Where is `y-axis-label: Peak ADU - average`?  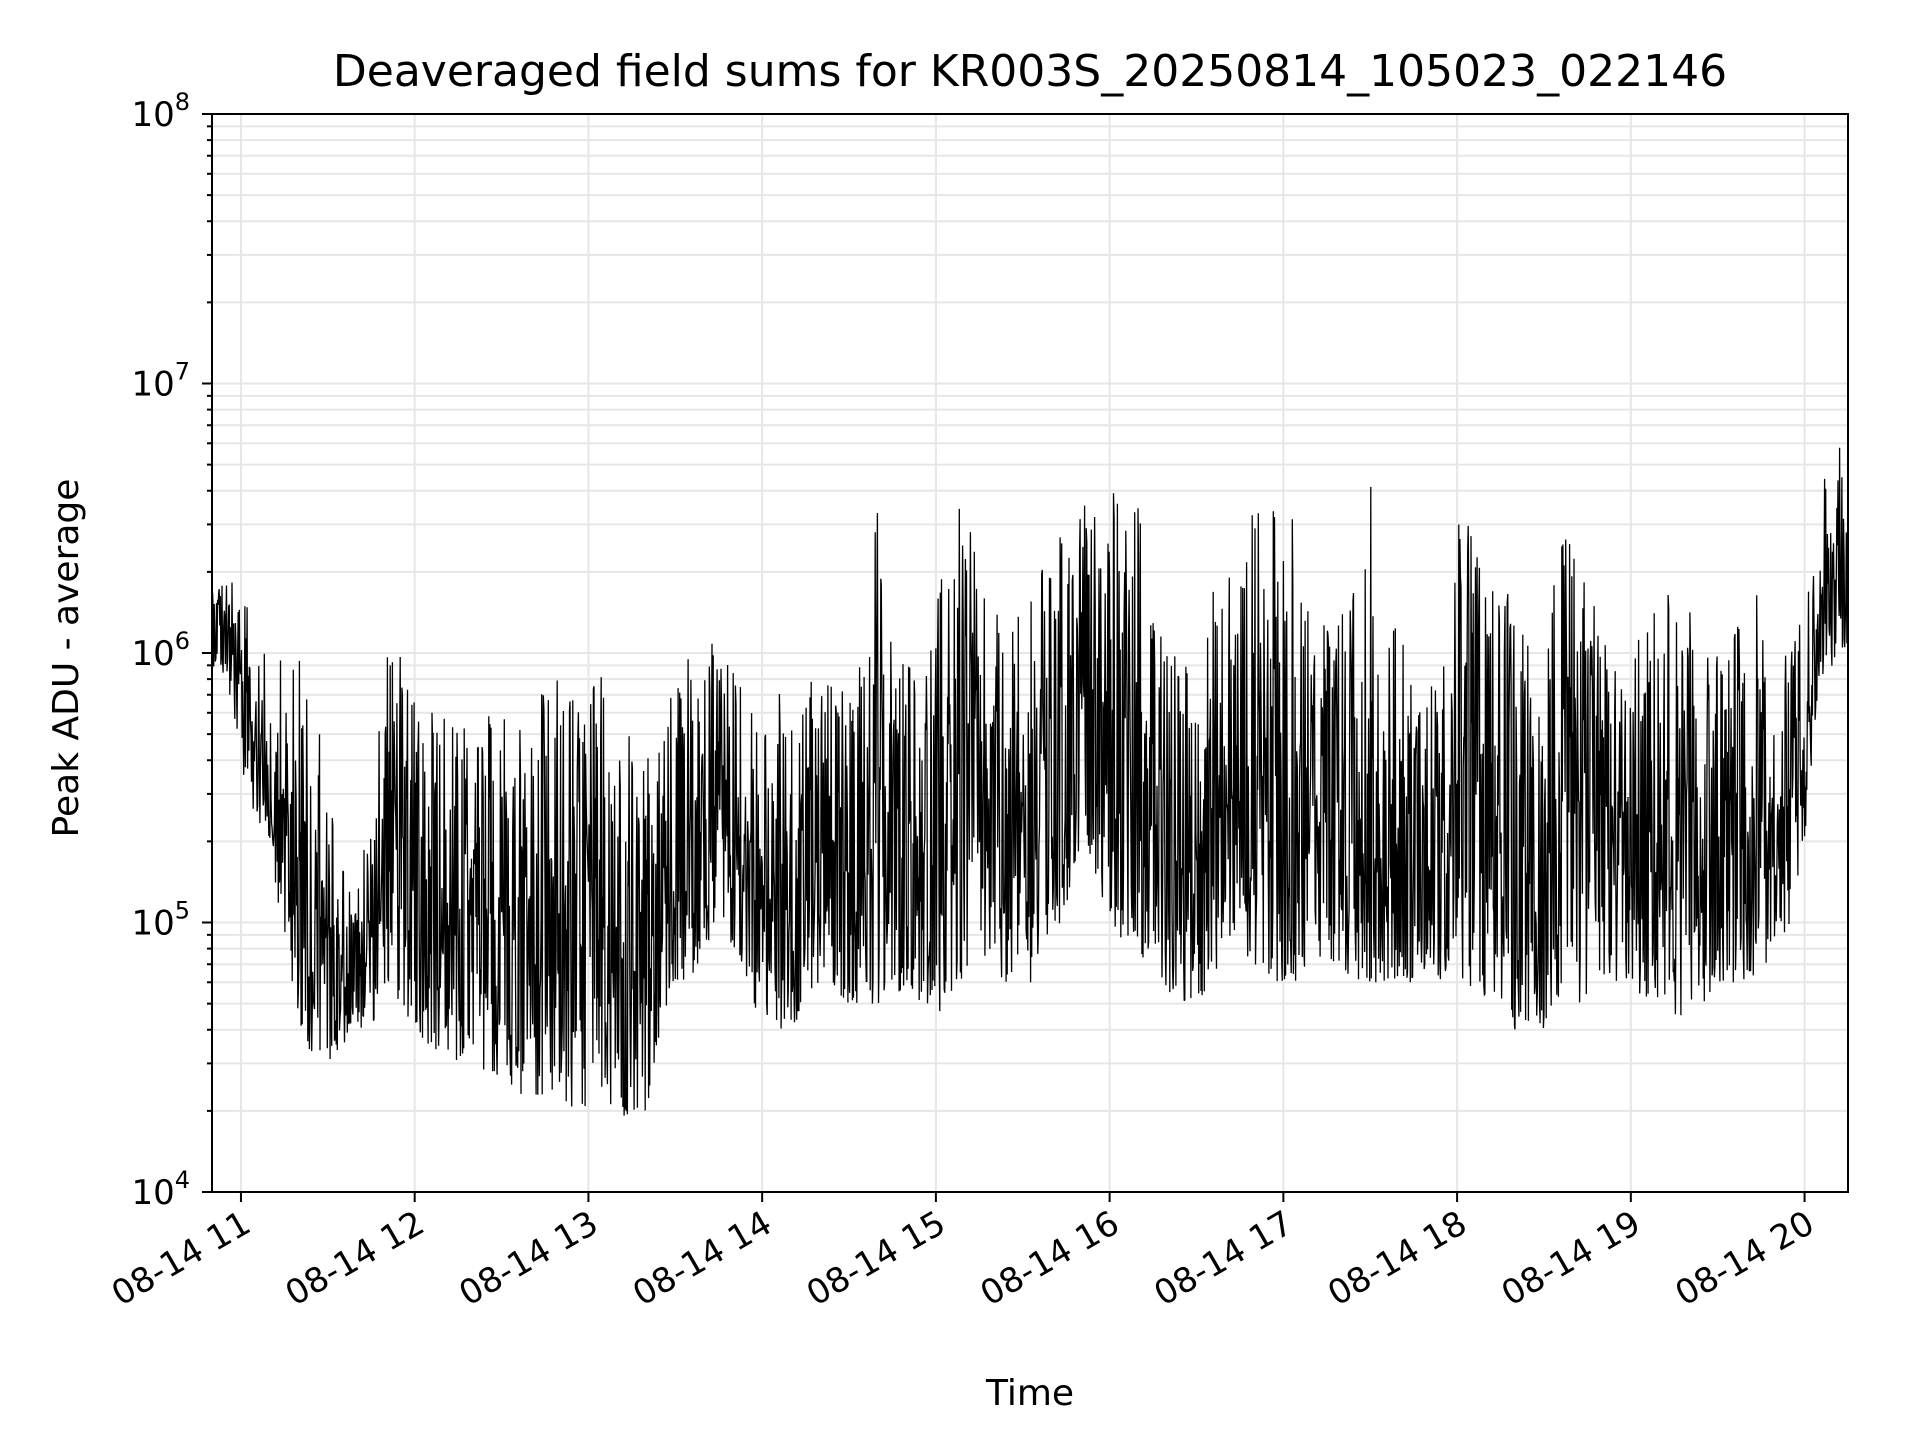
y-axis-label: Peak ADU - average is located at coordinates (66, 658).